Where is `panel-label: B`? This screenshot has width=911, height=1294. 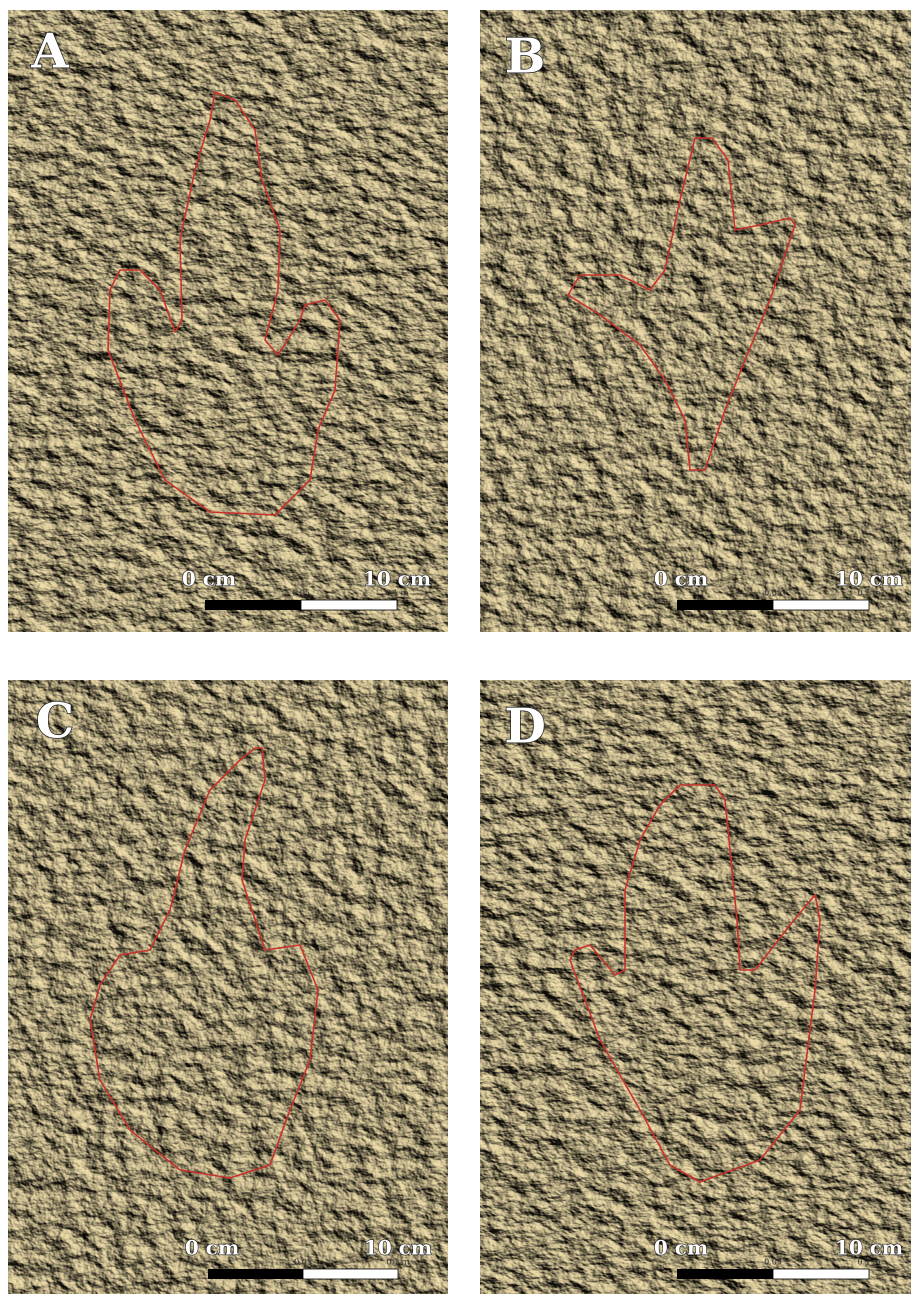 panel-label: B is located at coordinates (525, 57).